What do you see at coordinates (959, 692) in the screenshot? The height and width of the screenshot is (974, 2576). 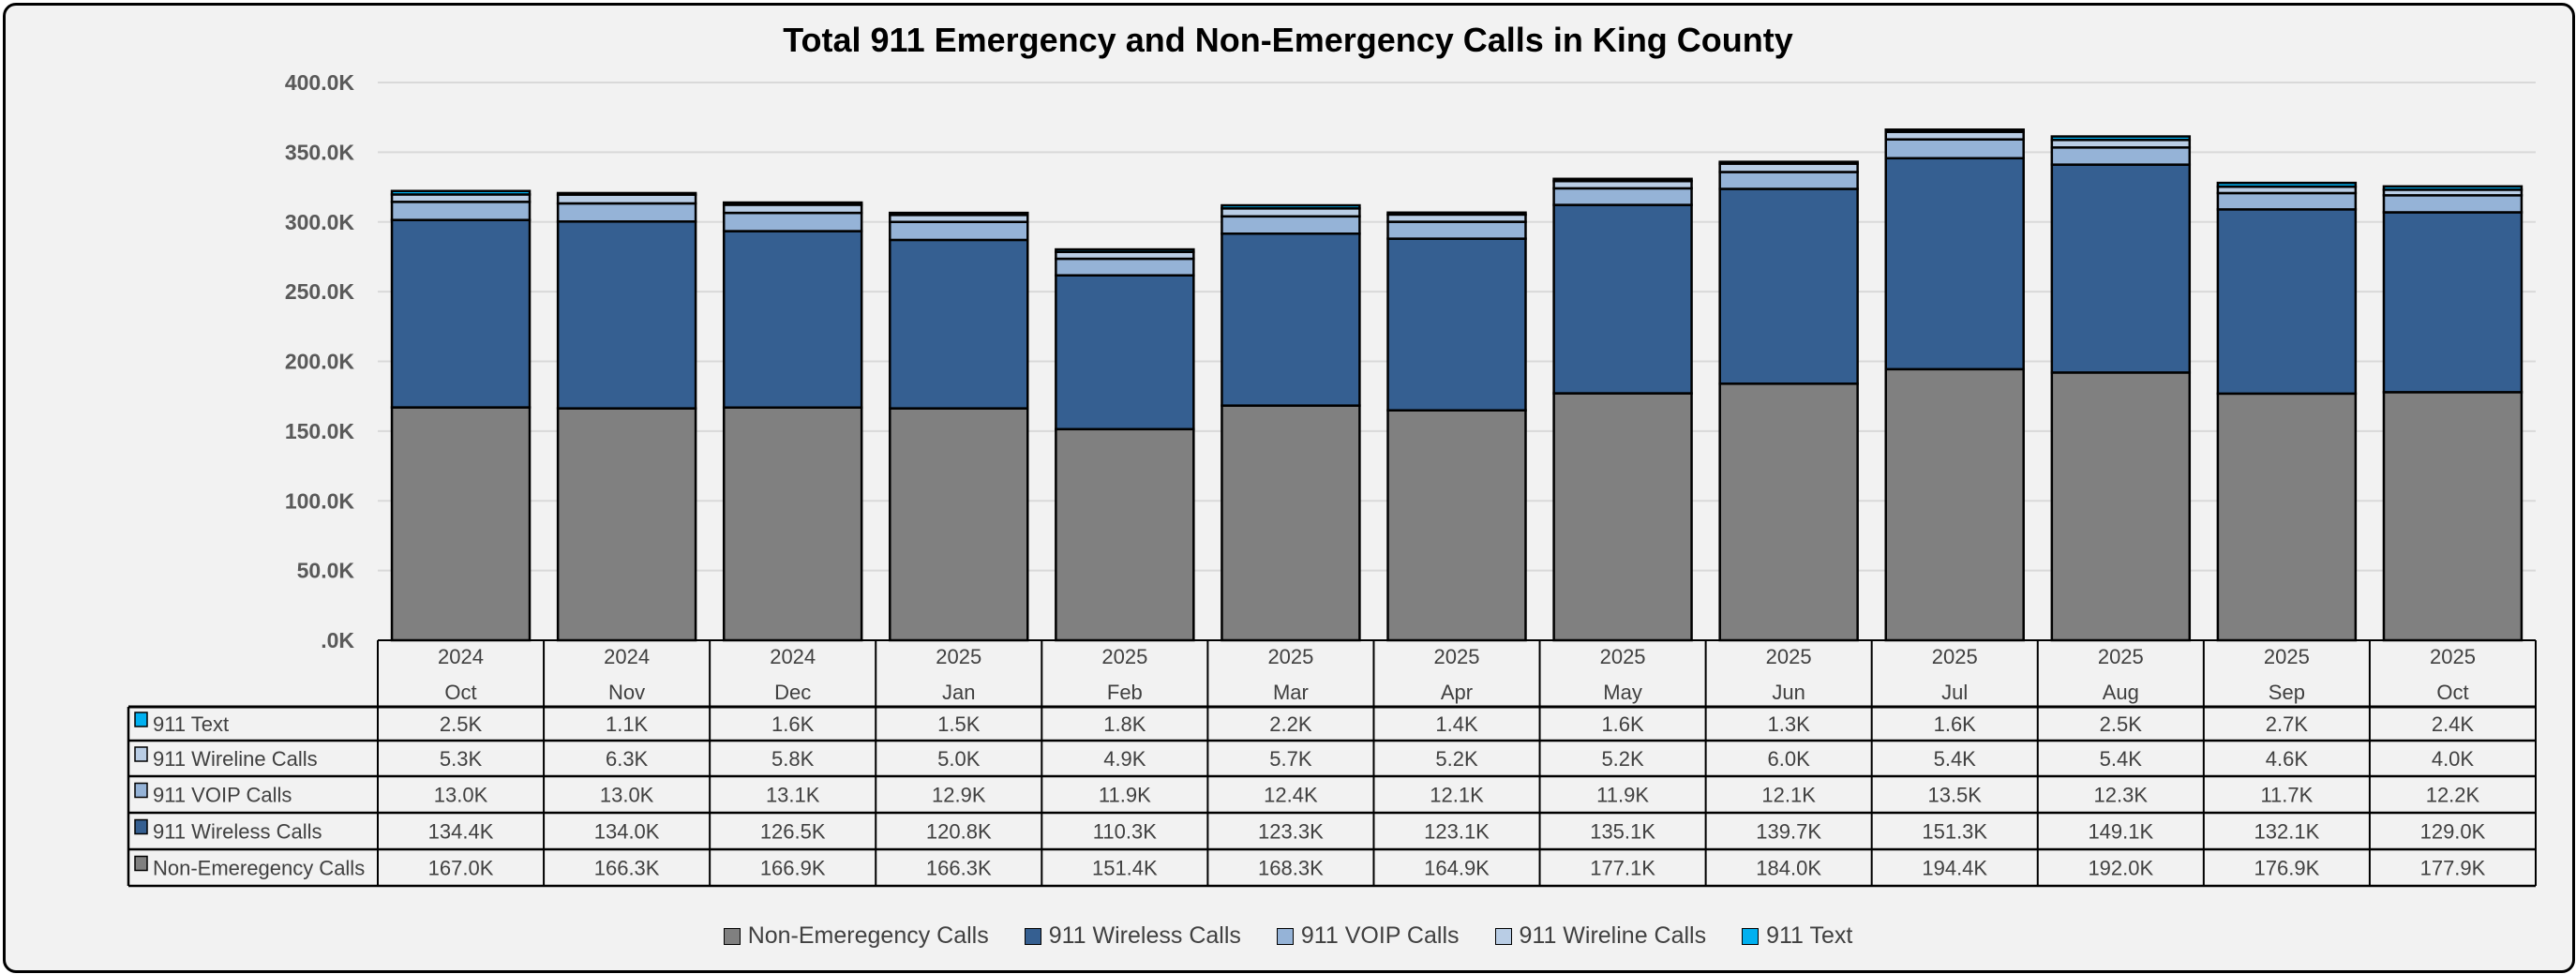 I see `table-month-label: Jan` at bounding box center [959, 692].